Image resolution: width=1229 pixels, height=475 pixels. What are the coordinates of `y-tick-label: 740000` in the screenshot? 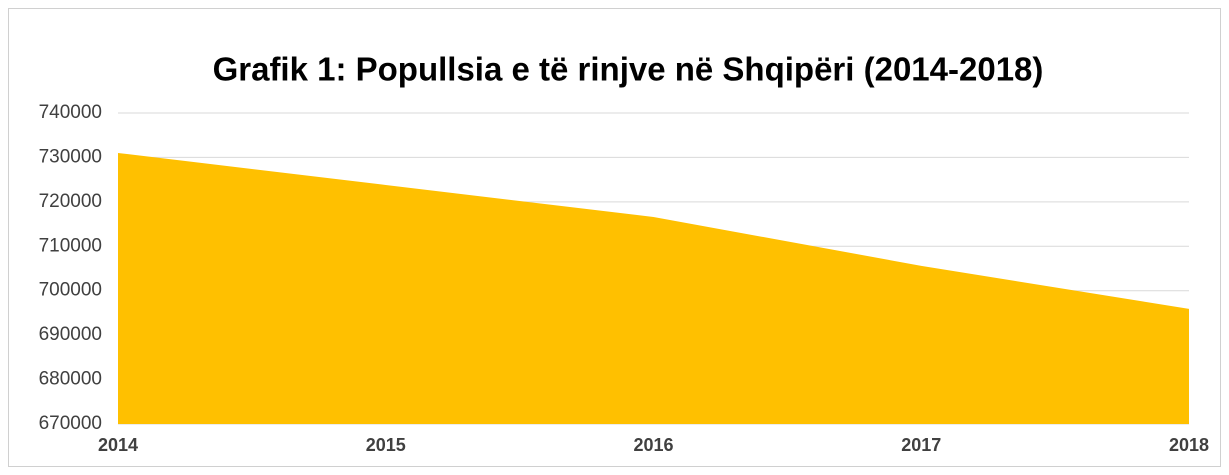 It's located at (70, 112).